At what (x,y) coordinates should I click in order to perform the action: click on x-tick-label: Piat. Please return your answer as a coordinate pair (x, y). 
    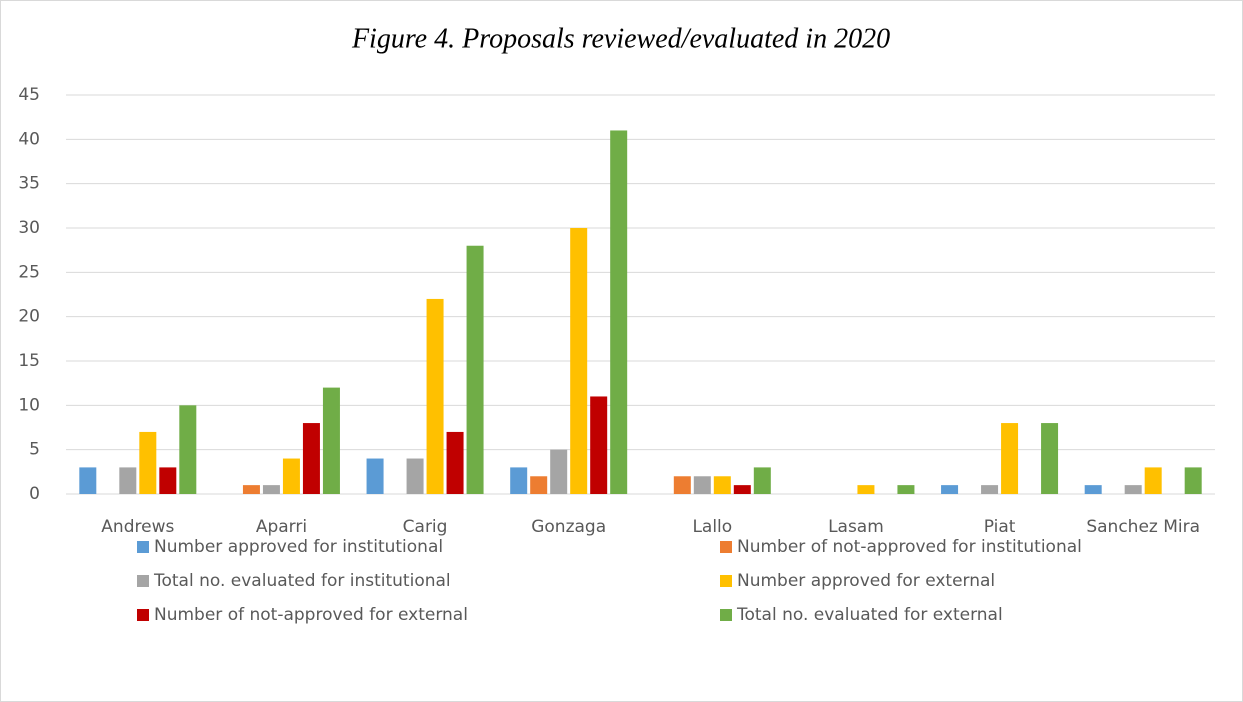
    Looking at the image, I should click on (1000, 527).